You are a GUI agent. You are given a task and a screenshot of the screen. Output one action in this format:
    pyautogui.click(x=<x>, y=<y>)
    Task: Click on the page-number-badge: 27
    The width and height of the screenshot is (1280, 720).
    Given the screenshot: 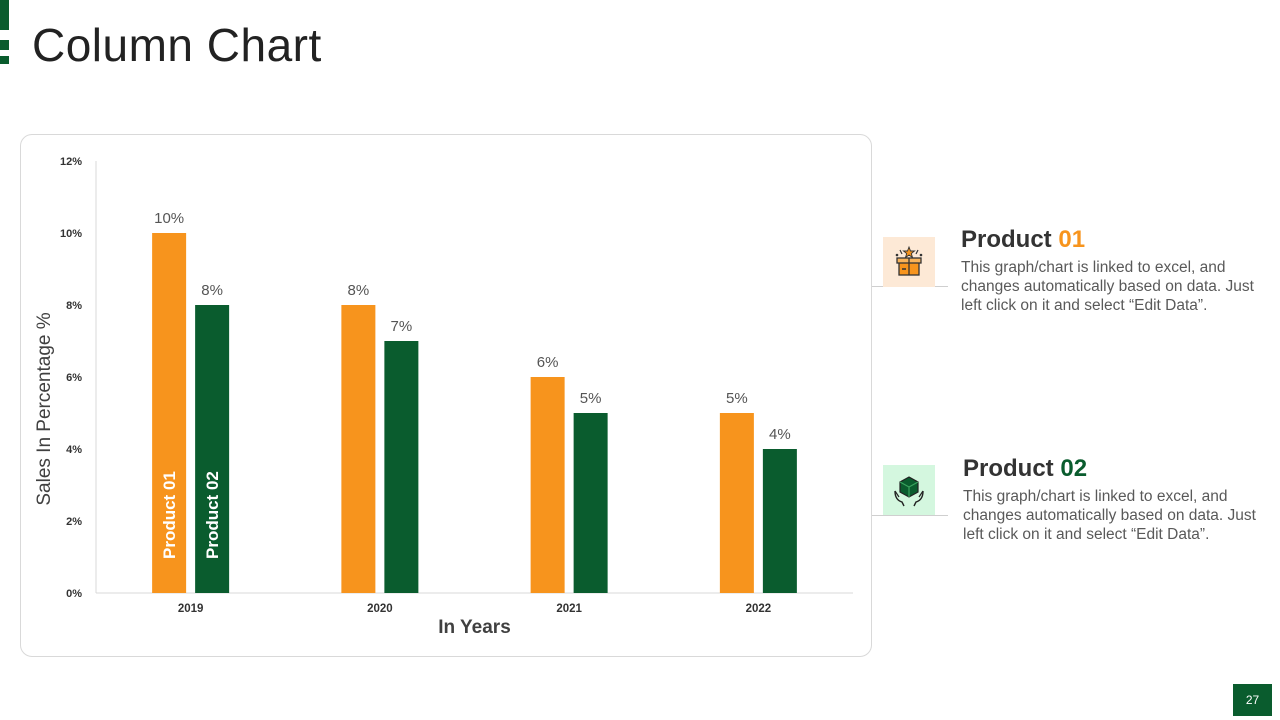 What is the action you would take?
    pyautogui.click(x=1252, y=700)
    